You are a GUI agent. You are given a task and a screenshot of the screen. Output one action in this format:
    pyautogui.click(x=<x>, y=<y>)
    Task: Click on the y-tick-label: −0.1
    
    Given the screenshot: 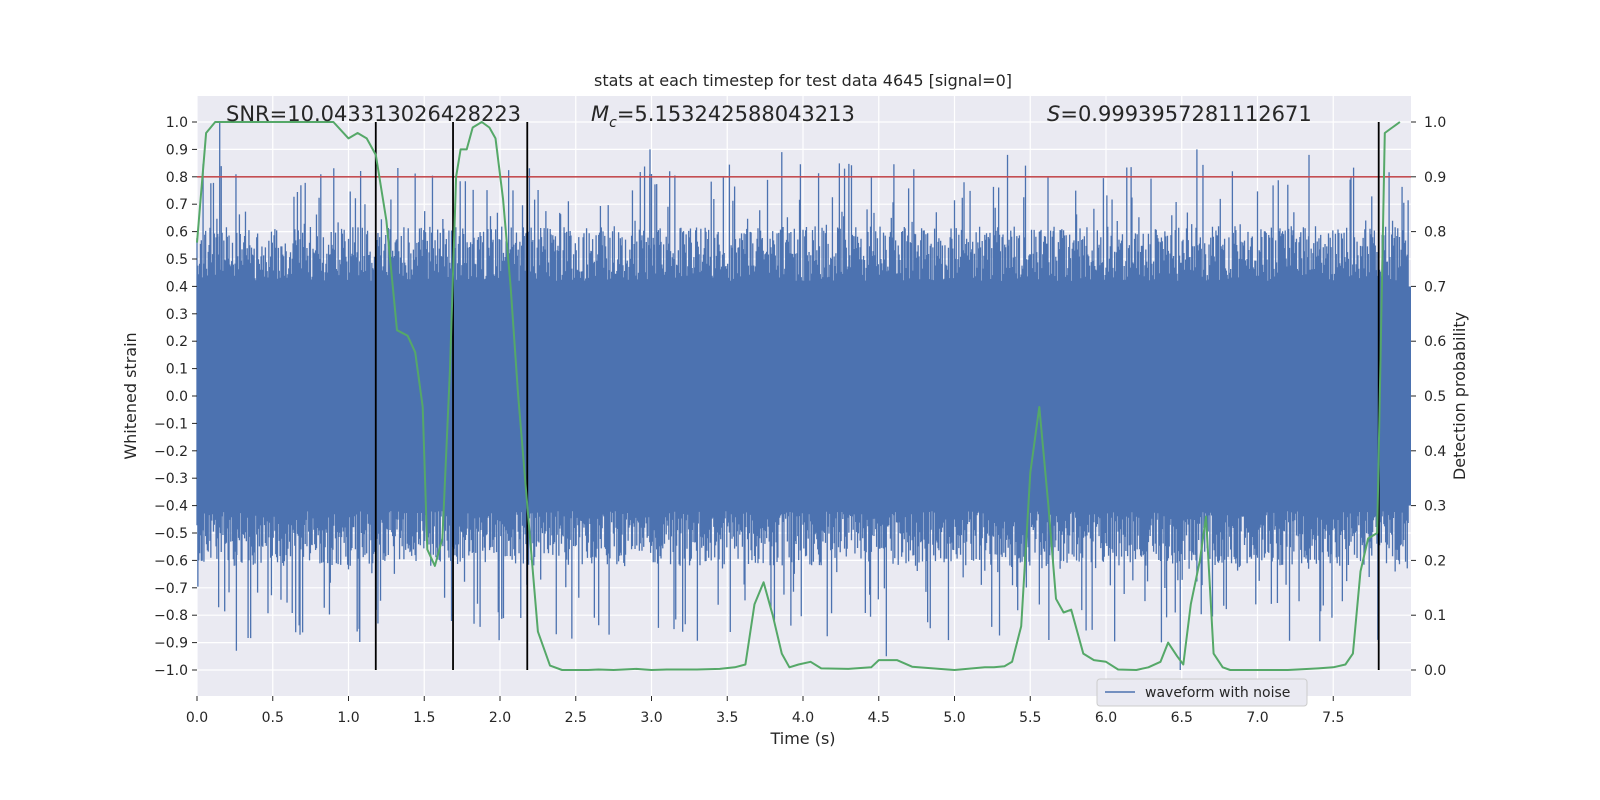 What is the action you would take?
    pyautogui.click(x=171, y=424)
    